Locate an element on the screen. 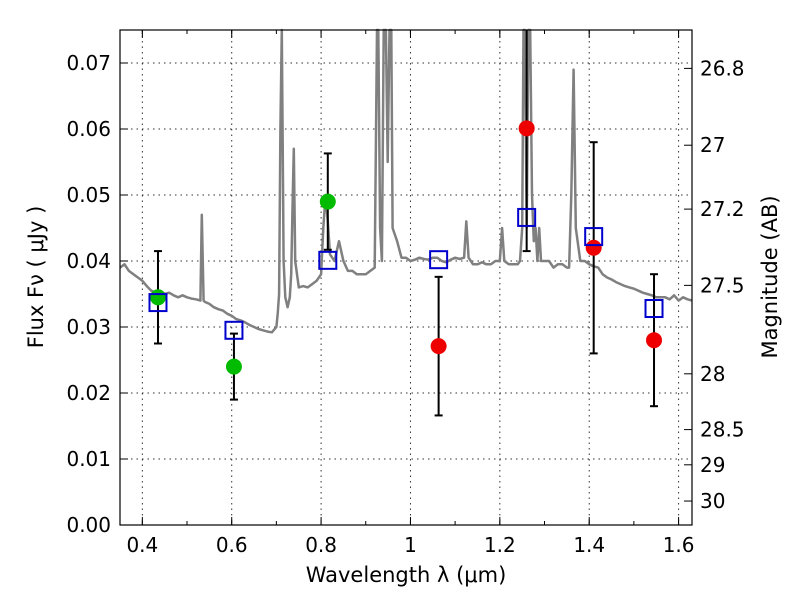  y2-tick-label: 27.5 is located at coordinates (722, 285).